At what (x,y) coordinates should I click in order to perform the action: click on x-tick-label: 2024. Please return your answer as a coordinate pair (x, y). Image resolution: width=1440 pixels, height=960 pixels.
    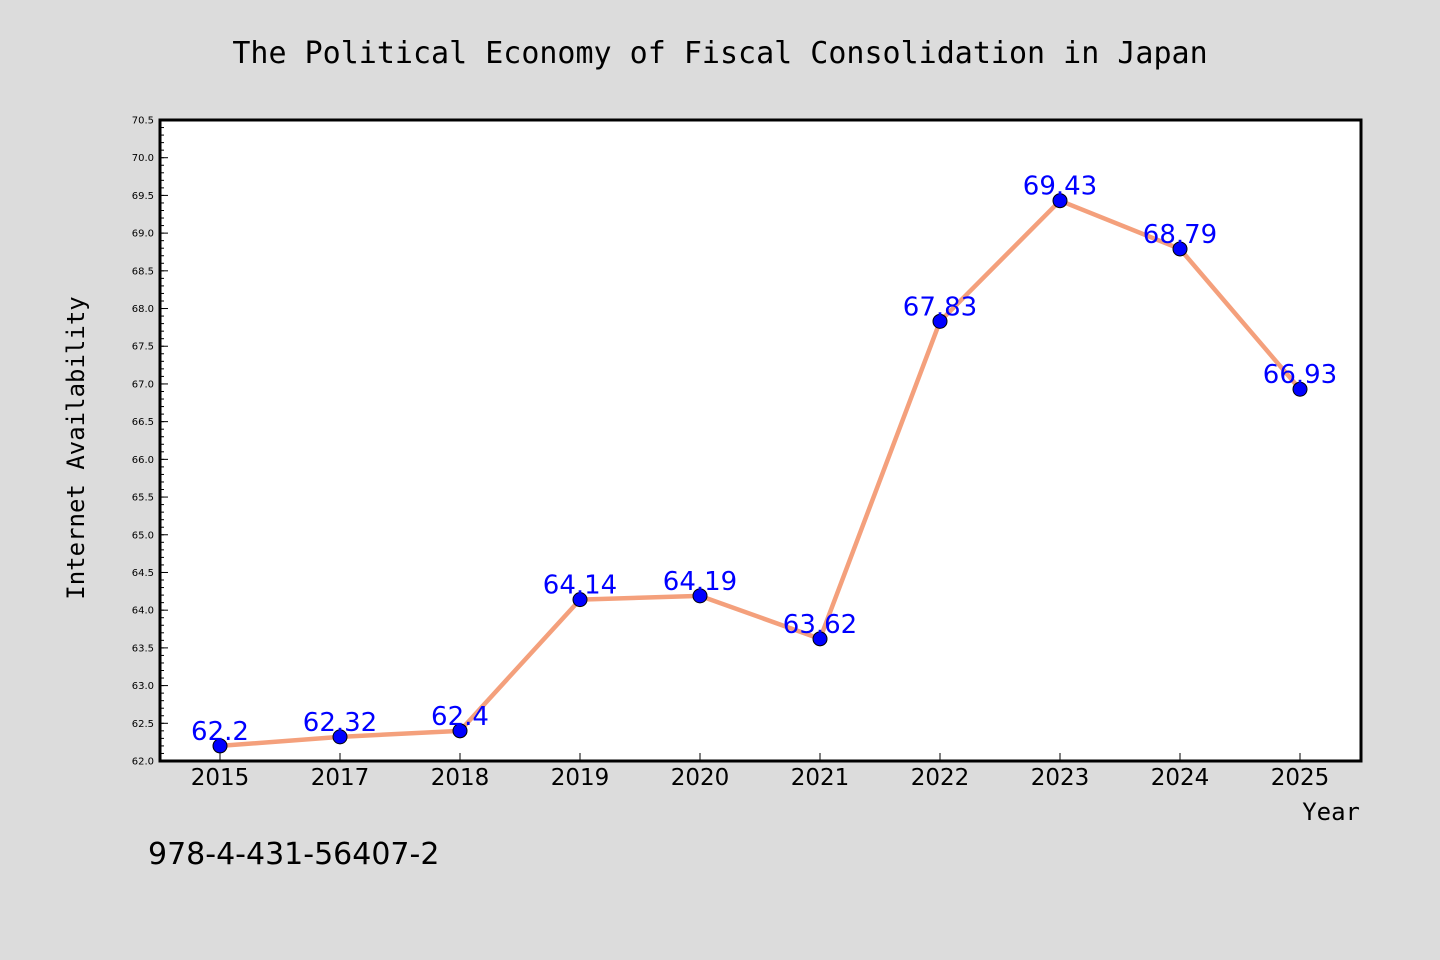
    Looking at the image, I should click on (1180, 778).